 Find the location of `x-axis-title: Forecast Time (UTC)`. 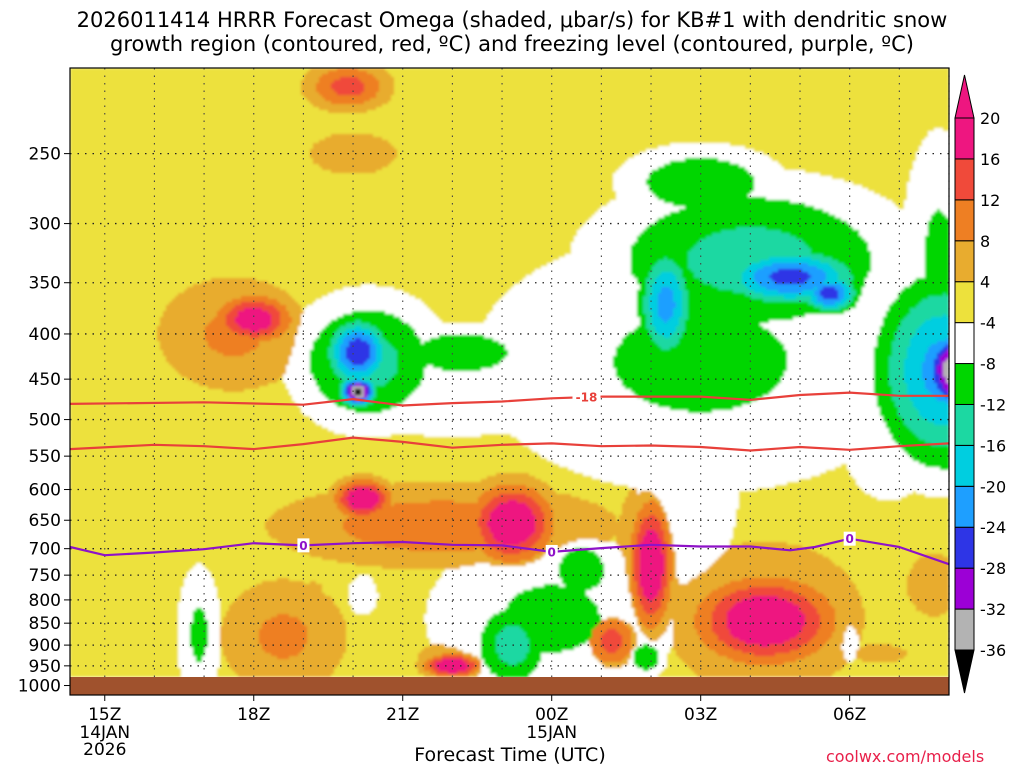

x-axis-title: Forecast Time (UTC) is located at coordinates (510, 755).